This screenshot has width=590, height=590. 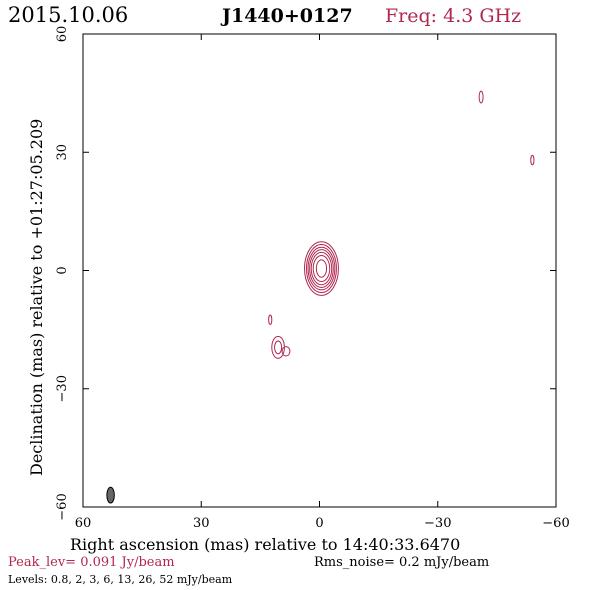 I want to click on y-tick-label: −60, so click(x=62, y=506).